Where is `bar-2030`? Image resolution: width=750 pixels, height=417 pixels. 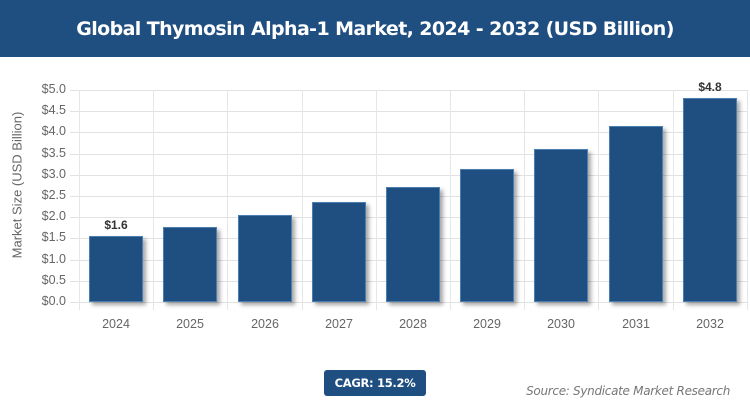 bar-2030 is located at coordinates (561, 225).